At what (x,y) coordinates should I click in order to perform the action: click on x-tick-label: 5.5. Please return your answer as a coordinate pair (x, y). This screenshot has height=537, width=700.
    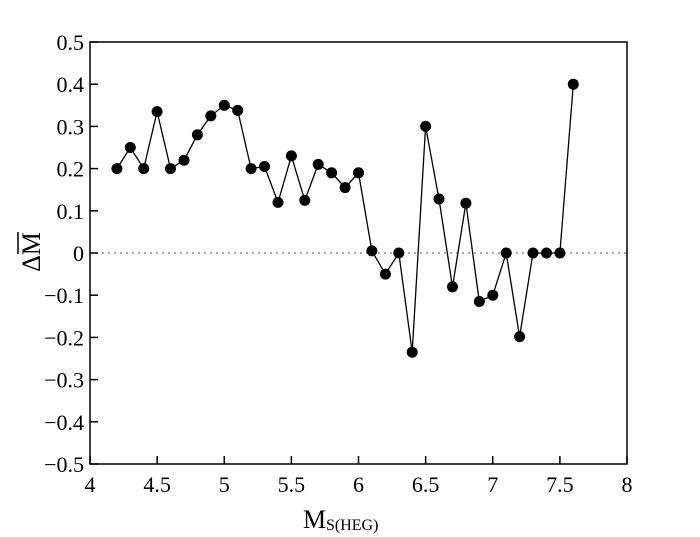
    Looking at the image, I should click on (292, 484).